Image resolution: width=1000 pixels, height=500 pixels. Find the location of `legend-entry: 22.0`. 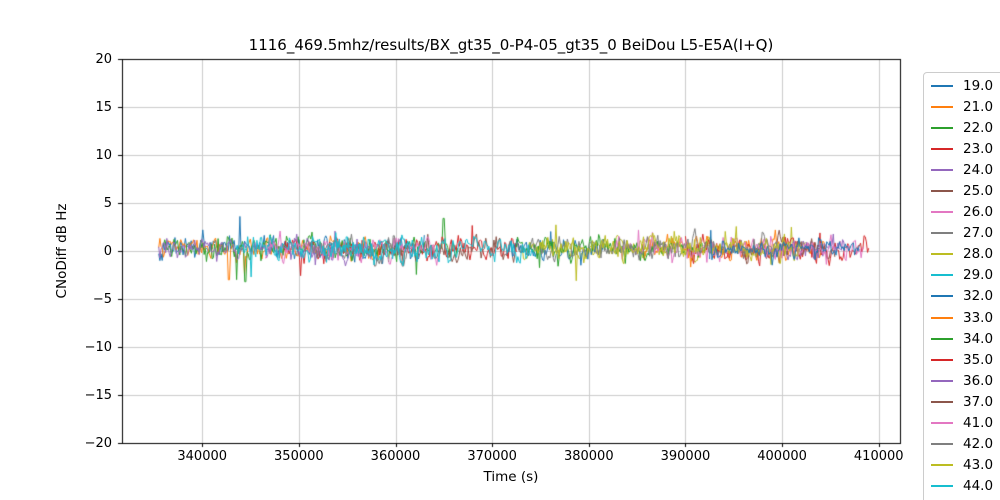

legend-entry: 22.0 is located at coordinates (962, 127).